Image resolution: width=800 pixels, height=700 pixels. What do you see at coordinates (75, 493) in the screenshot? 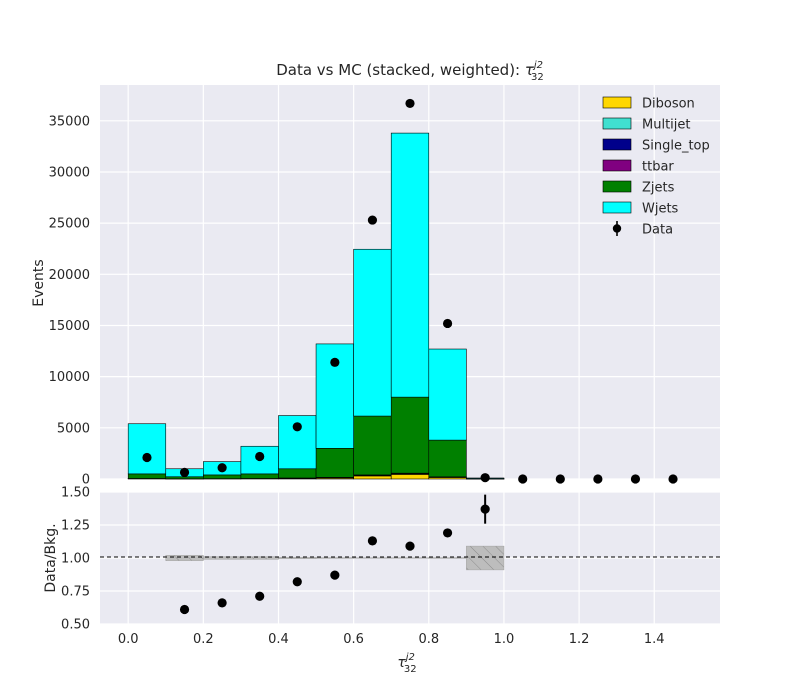
I see `ratio-tick-label: 1.50` at bounding box center [75, 493].